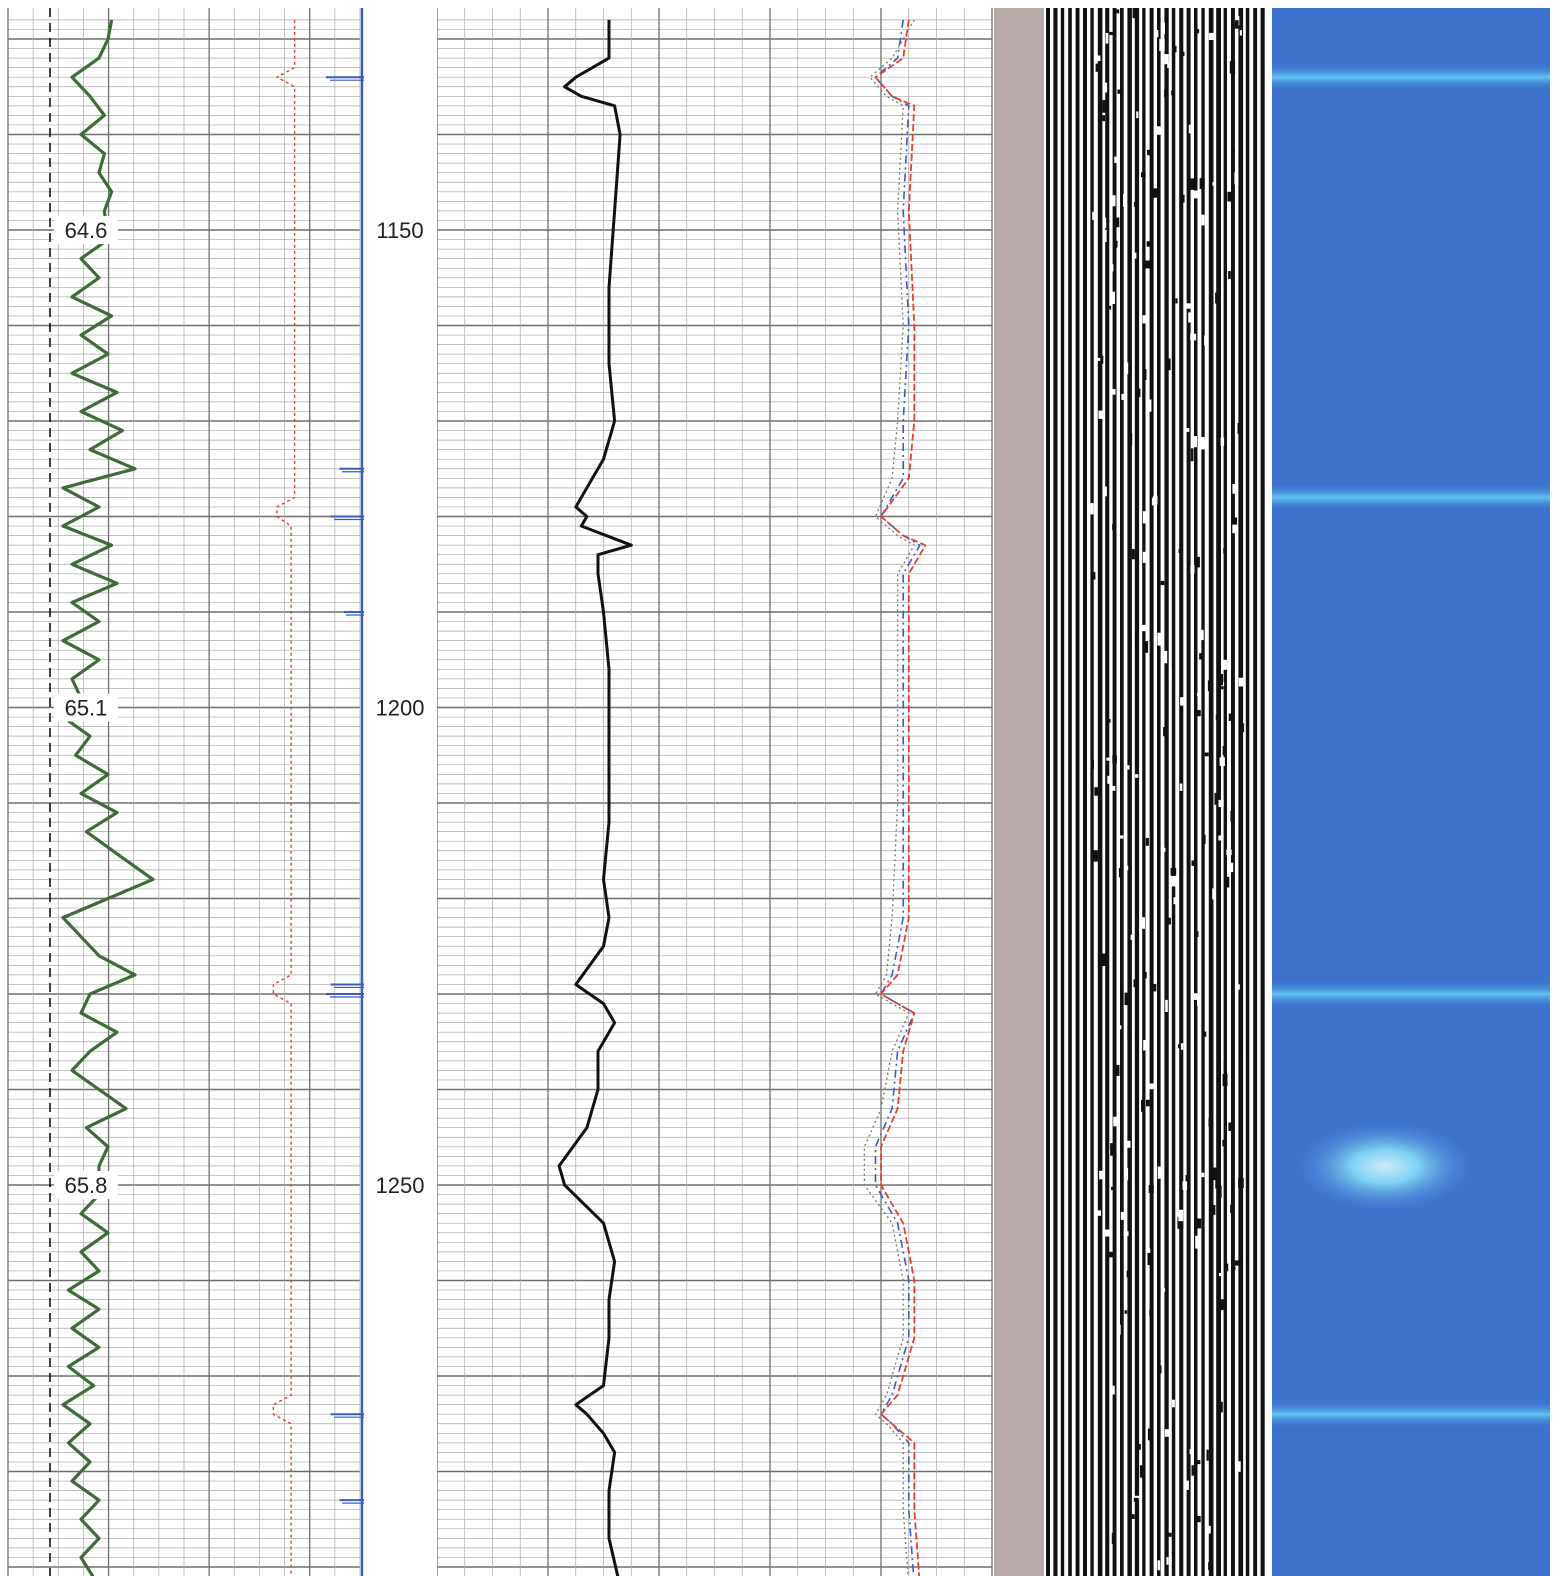 The image size is (1561, 1576). Describe the element at coordinates (400, 792) in the screenshot. I see `depth-axis-strip` at that location.